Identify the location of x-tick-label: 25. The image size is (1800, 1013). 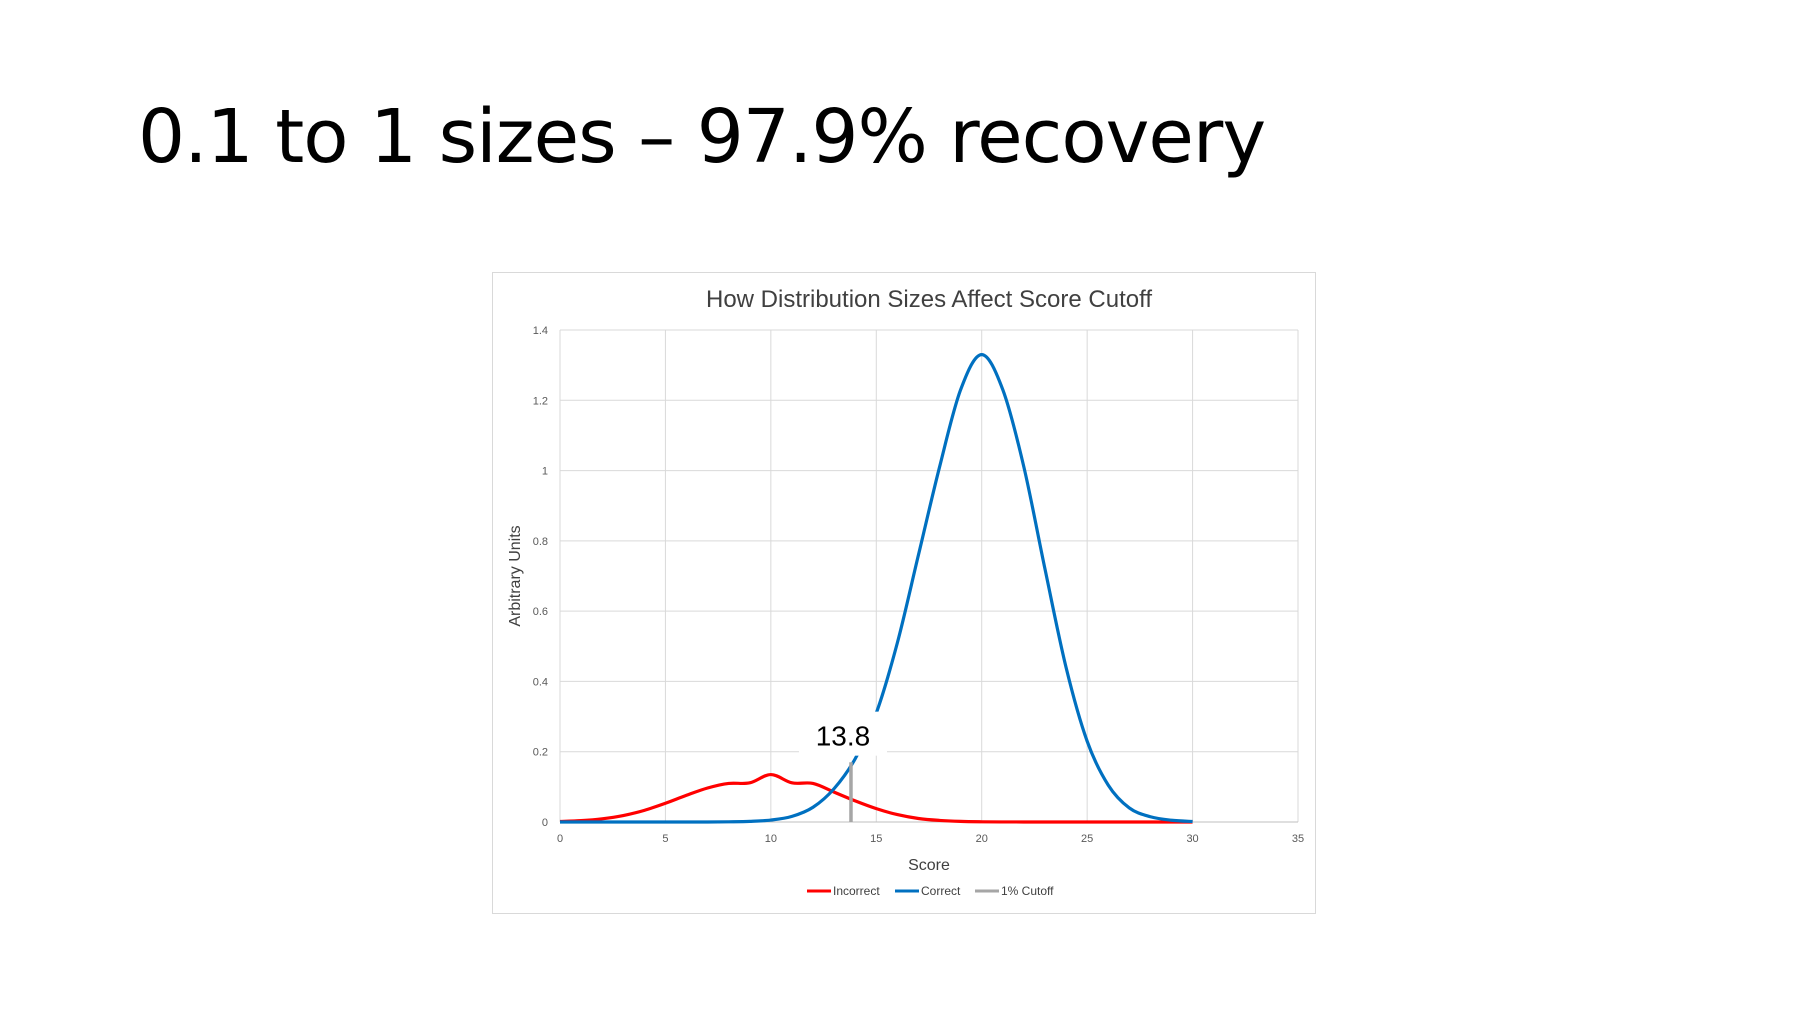
(1087, 839).